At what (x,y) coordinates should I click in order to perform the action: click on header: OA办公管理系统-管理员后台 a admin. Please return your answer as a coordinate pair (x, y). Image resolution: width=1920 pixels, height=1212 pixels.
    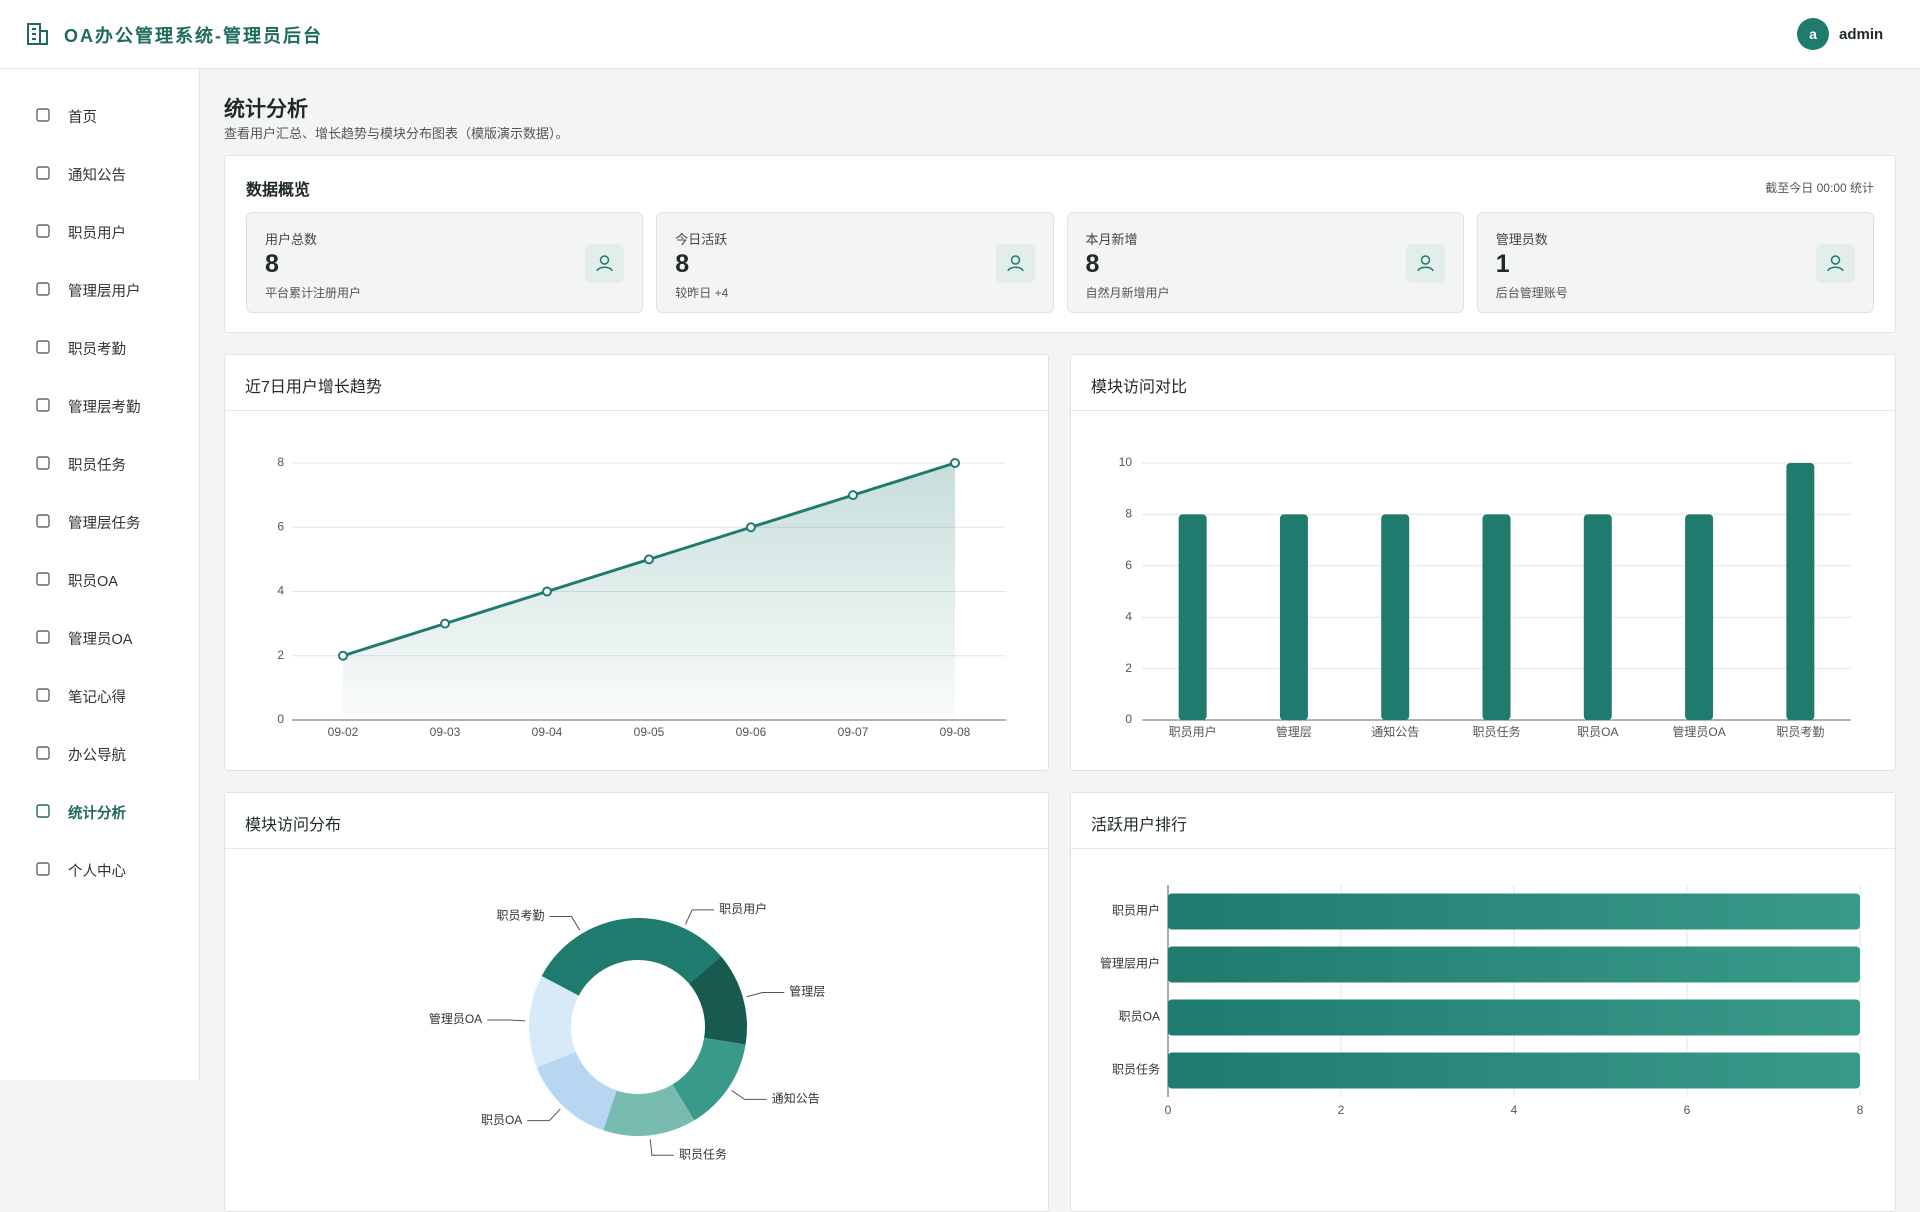
    Looking at the image, I should click on (960, 34).